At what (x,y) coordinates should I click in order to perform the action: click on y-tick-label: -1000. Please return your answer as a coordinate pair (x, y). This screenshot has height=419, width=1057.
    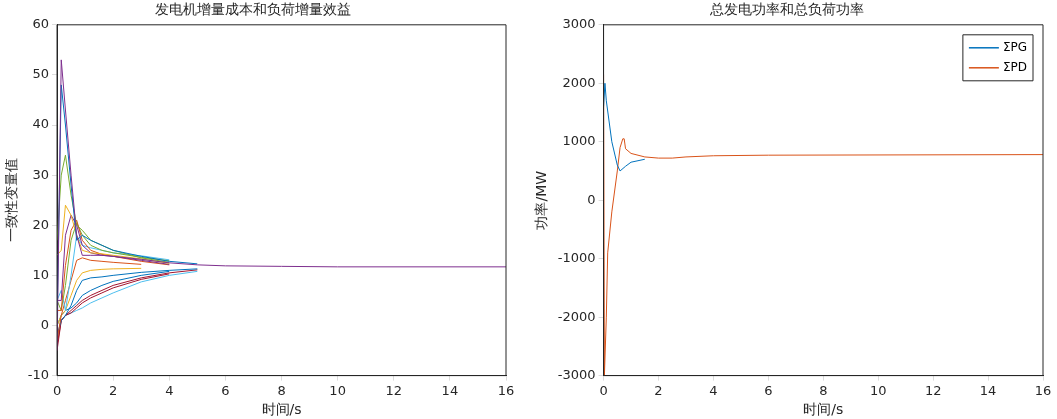
    Looking at the image, I should click on (576, 258).